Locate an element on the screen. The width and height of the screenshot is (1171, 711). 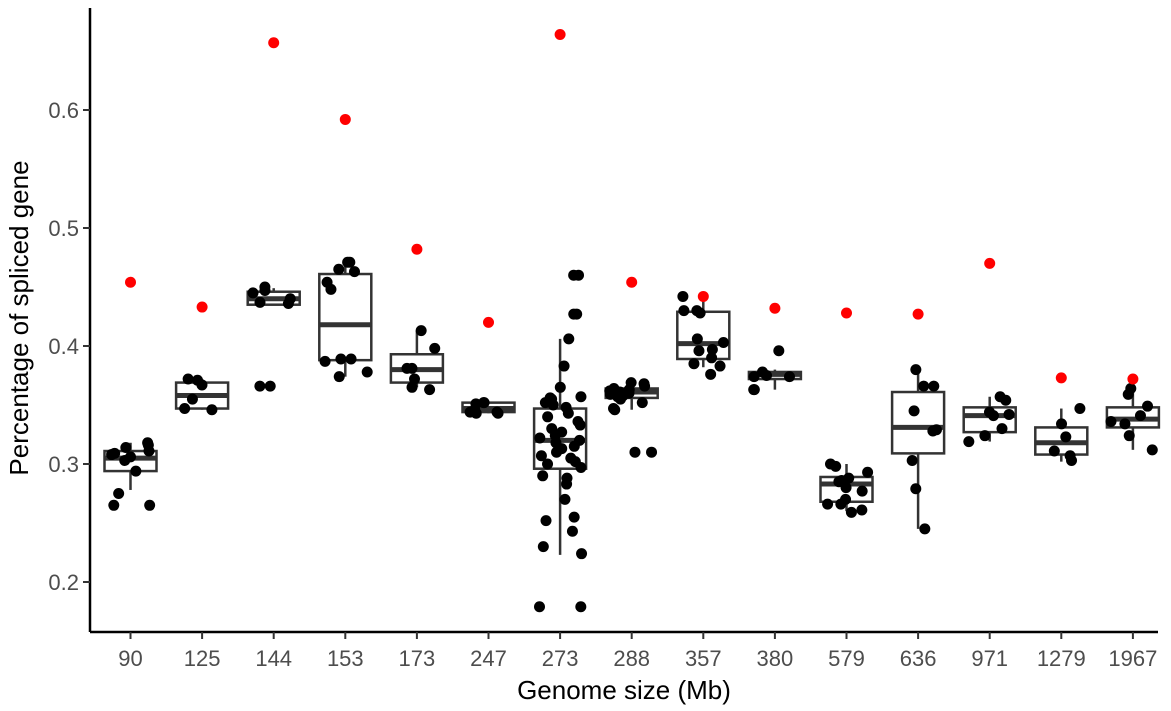
x-tick-label: 636 is located at coordinates (918, 658).